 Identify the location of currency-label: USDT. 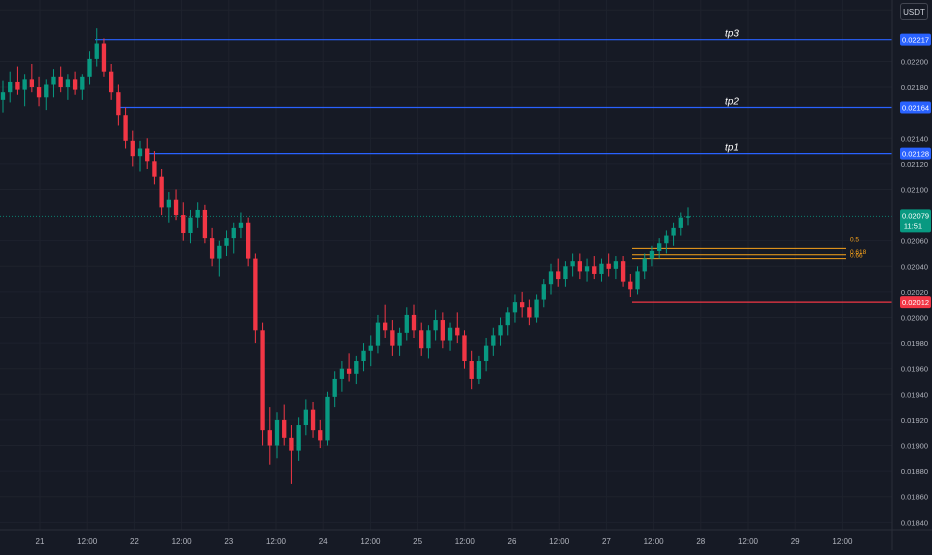
(914, 11).